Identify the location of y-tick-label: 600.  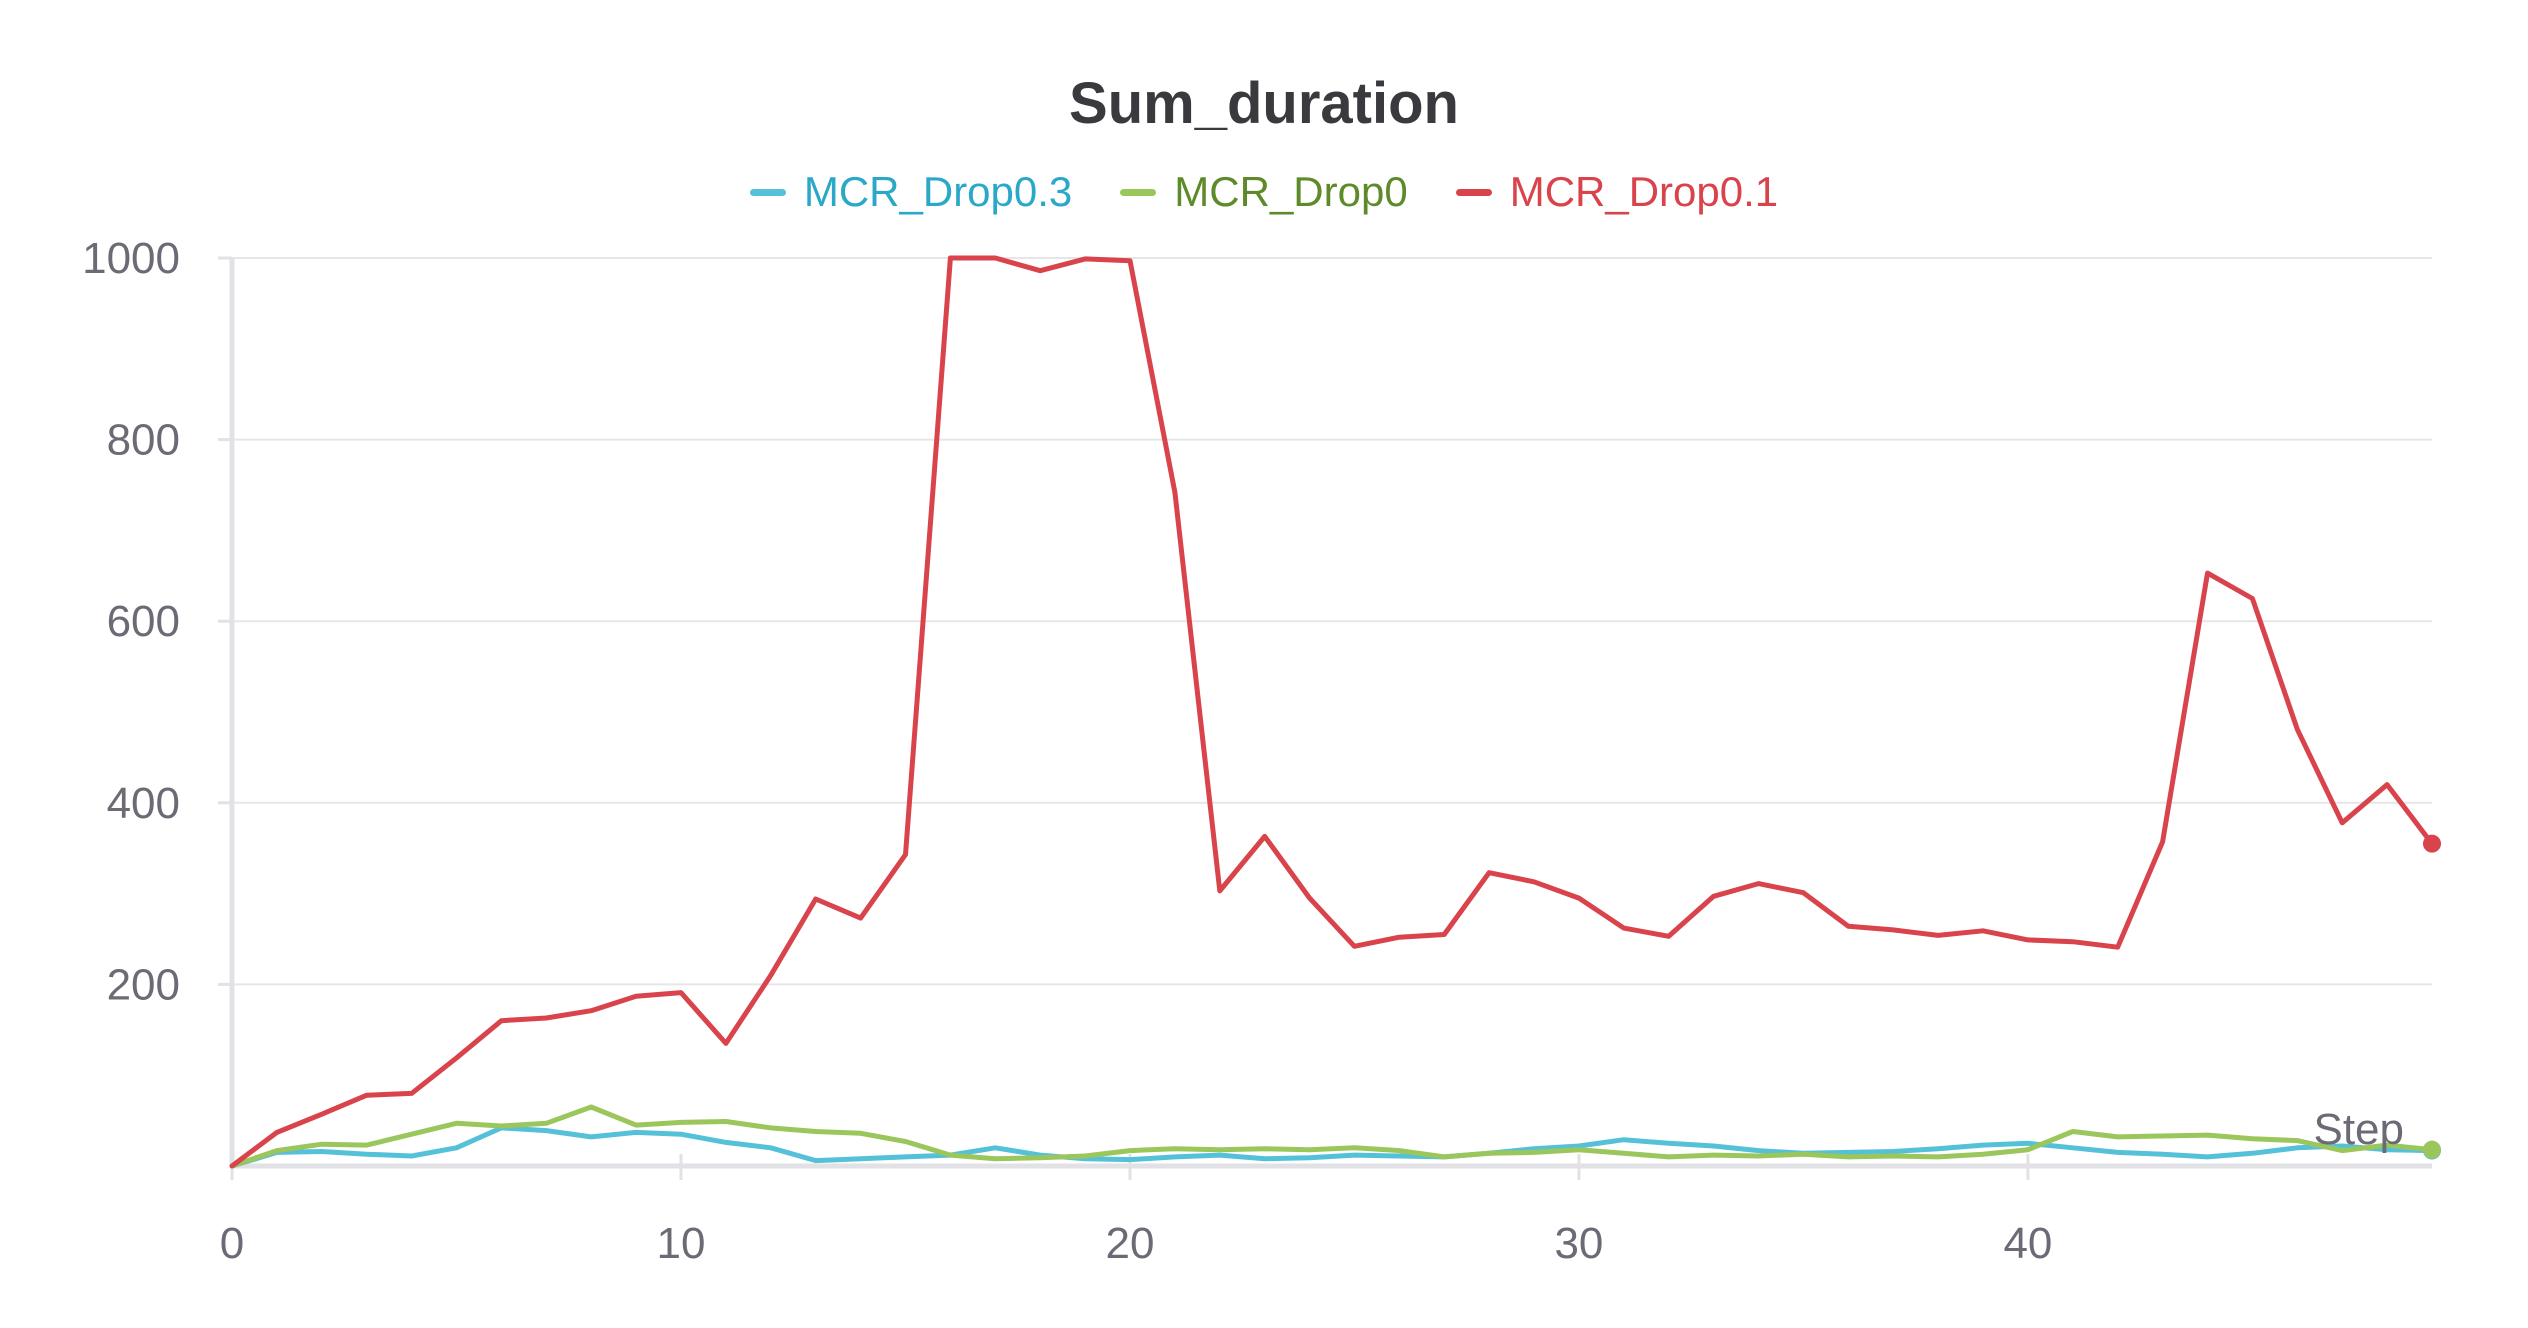
(143, 621).